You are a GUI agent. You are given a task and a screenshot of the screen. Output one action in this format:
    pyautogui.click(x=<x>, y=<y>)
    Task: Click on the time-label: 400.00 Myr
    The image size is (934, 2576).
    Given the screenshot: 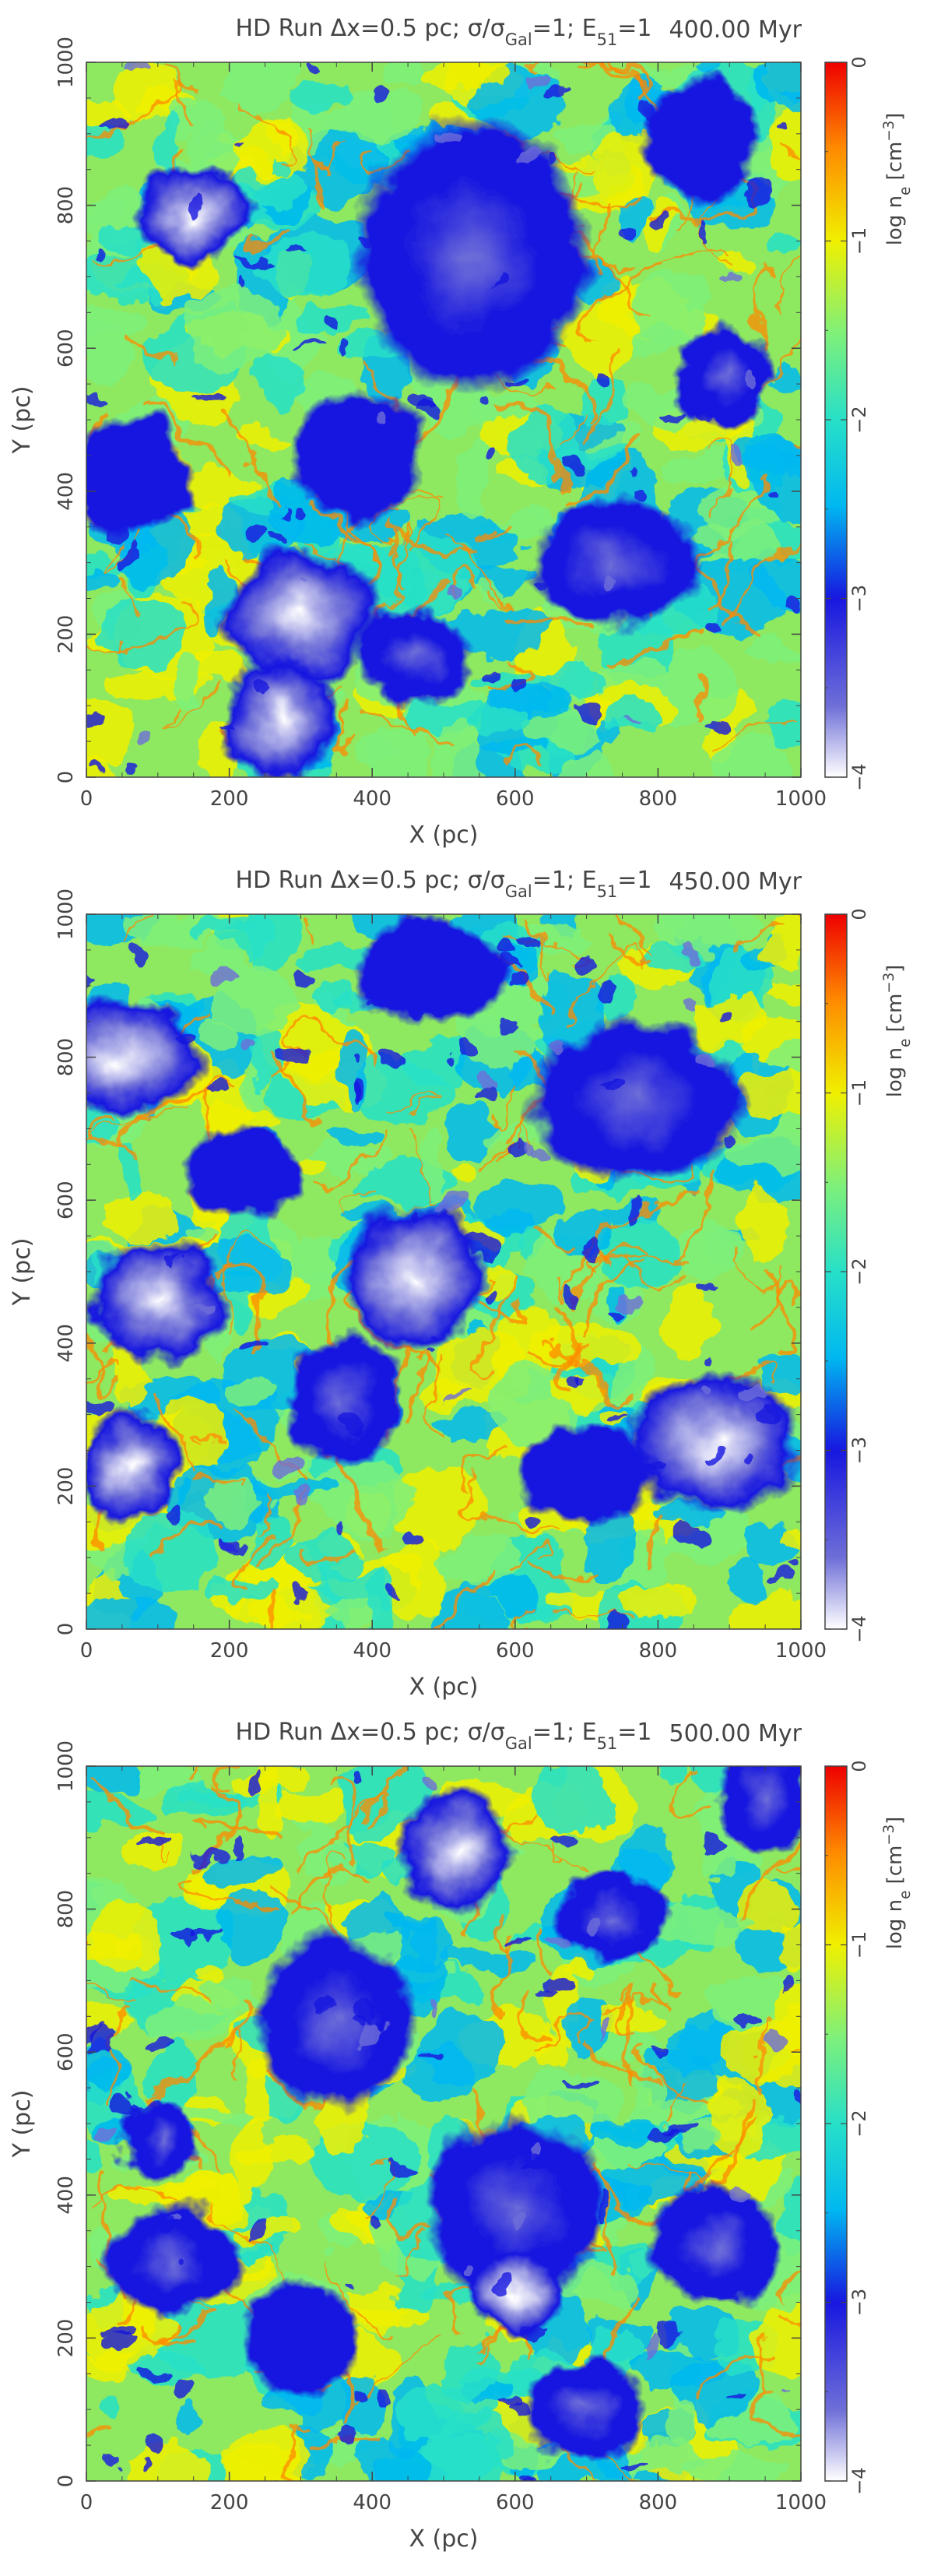 What is the action you would take?
    pyautogui.click(x=735, y=30)
    